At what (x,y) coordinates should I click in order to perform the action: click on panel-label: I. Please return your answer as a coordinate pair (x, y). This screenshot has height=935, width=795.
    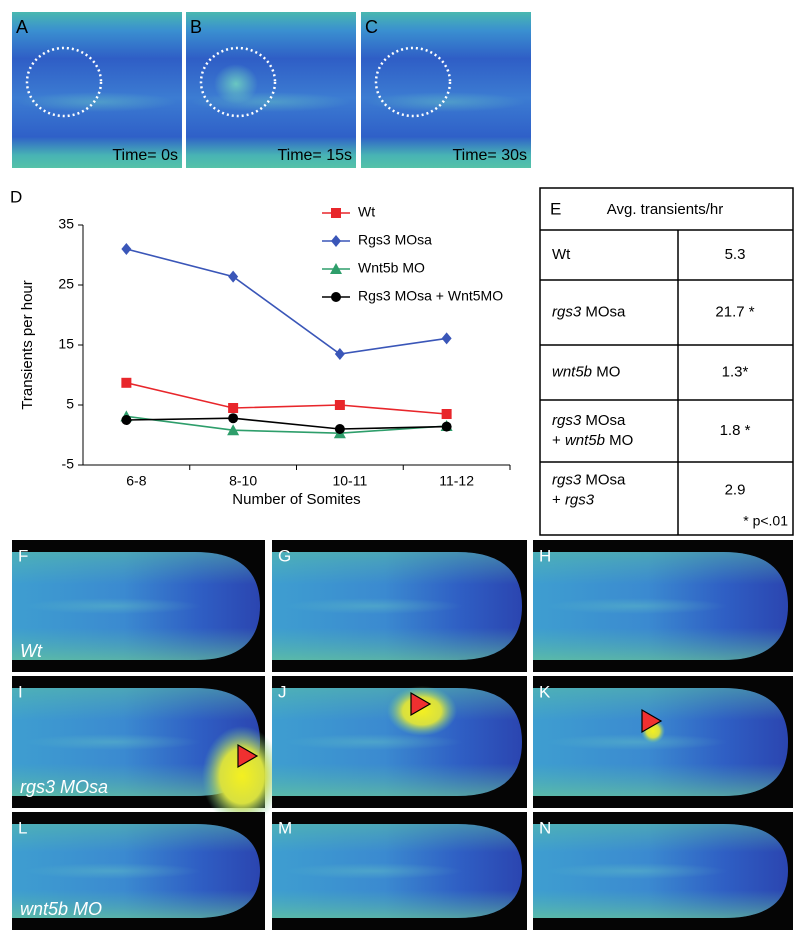
    Looking at the image, I should click on (20, 691).